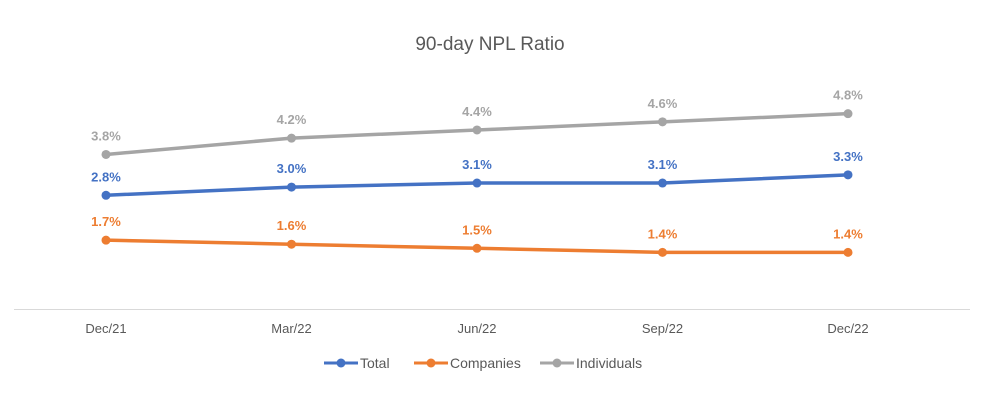  Describe the element at coordinates (292, 168) in the screenshot. I see `data-label-total: 3.0%` at that location.